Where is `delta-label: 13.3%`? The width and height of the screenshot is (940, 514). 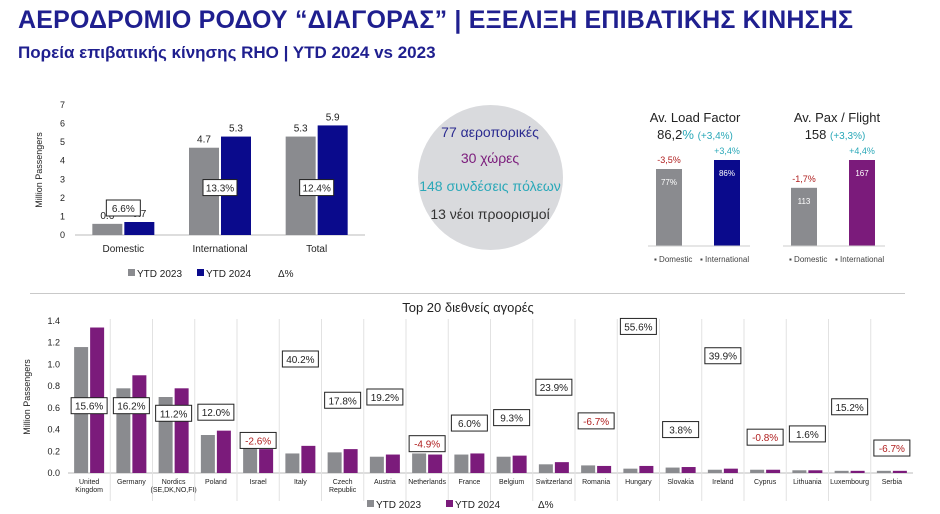
delta-label: 13.3% is located at coordinates (220, 189).